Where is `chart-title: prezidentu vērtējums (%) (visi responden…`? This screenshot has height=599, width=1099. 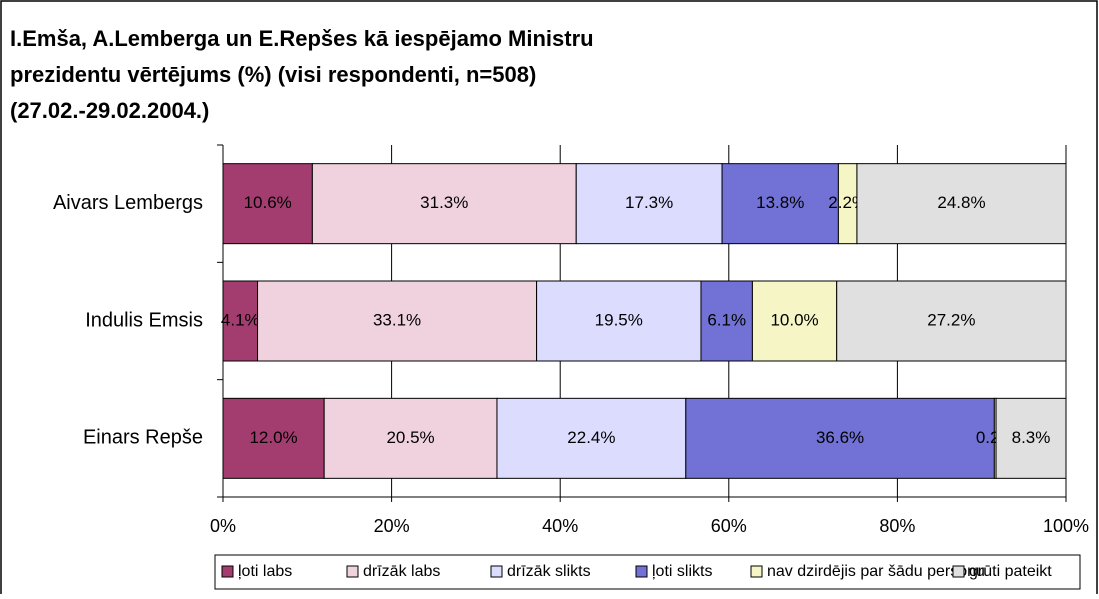 chart-title: prezidentu vērtējums (%) (visi responden… is located at coordinates (273, 74).